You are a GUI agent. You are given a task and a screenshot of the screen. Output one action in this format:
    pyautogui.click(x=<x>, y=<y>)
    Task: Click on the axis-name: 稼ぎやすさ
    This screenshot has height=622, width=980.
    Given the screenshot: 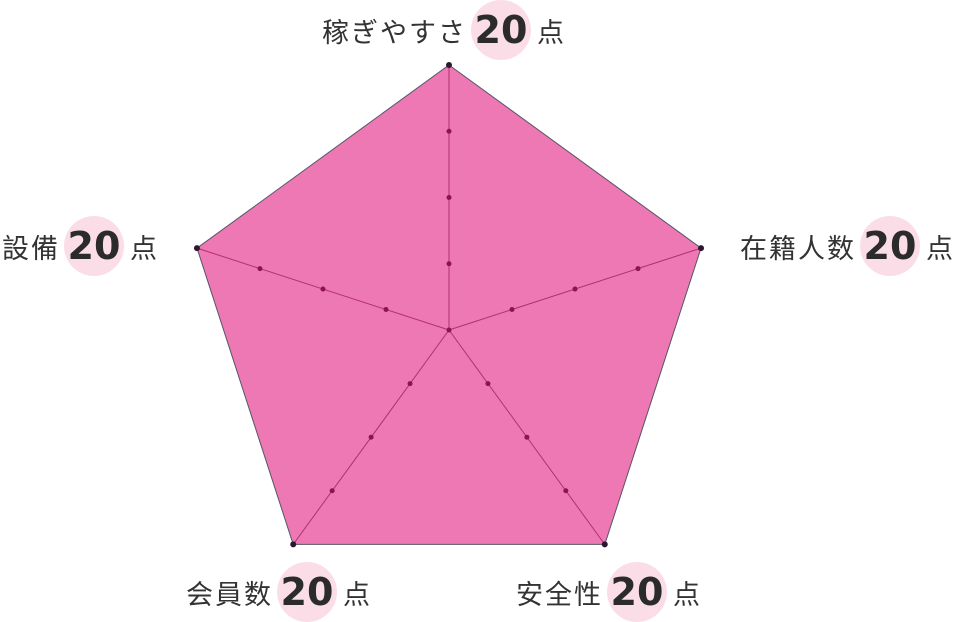 What is the action you would take?
    pyautogui.click(x=394, y=33)
    